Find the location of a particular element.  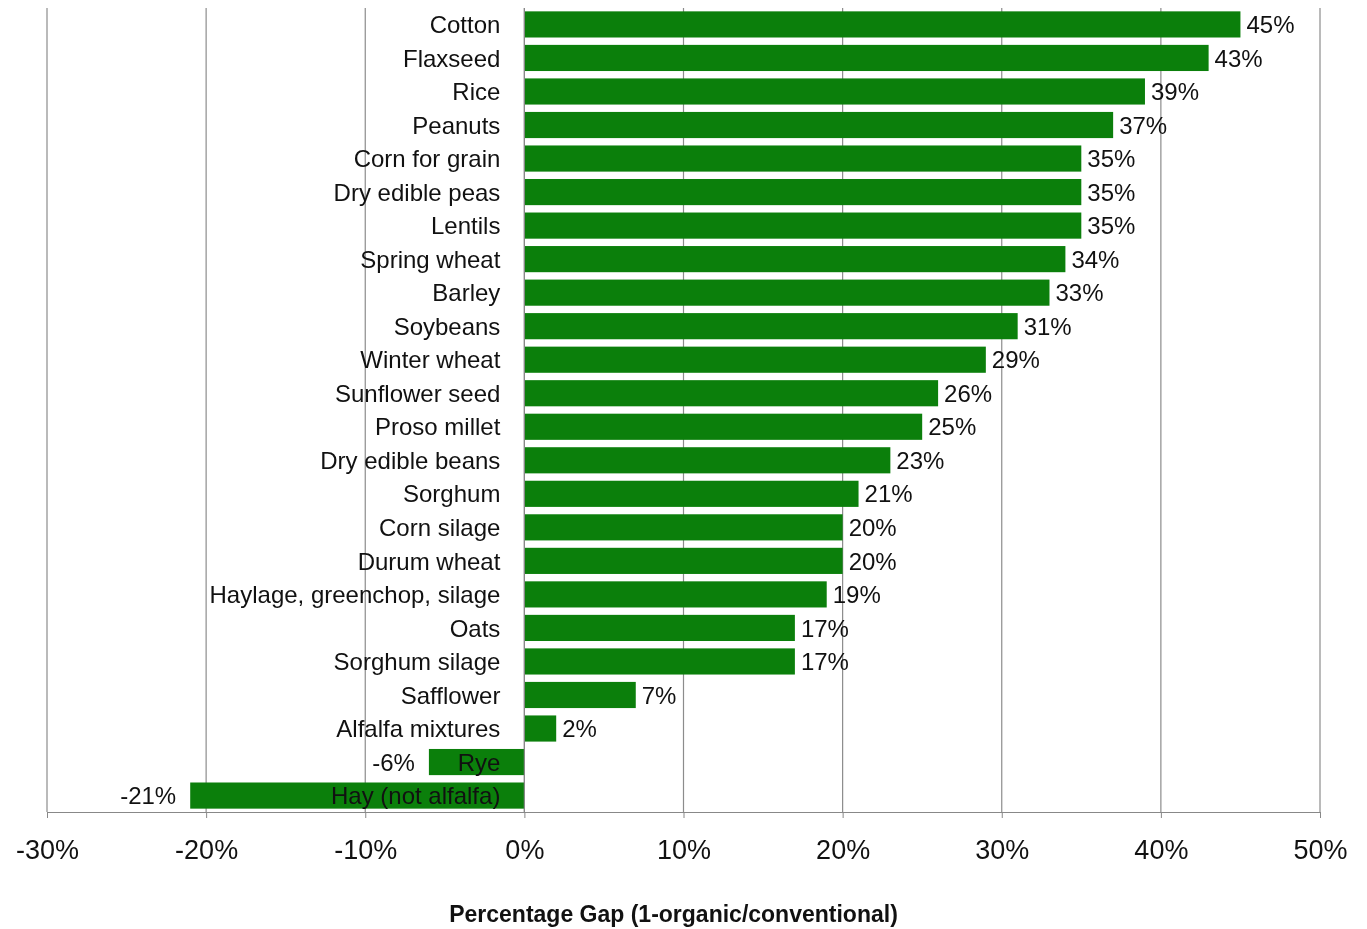

data-label: 7% is located at coordinates (659, 695).